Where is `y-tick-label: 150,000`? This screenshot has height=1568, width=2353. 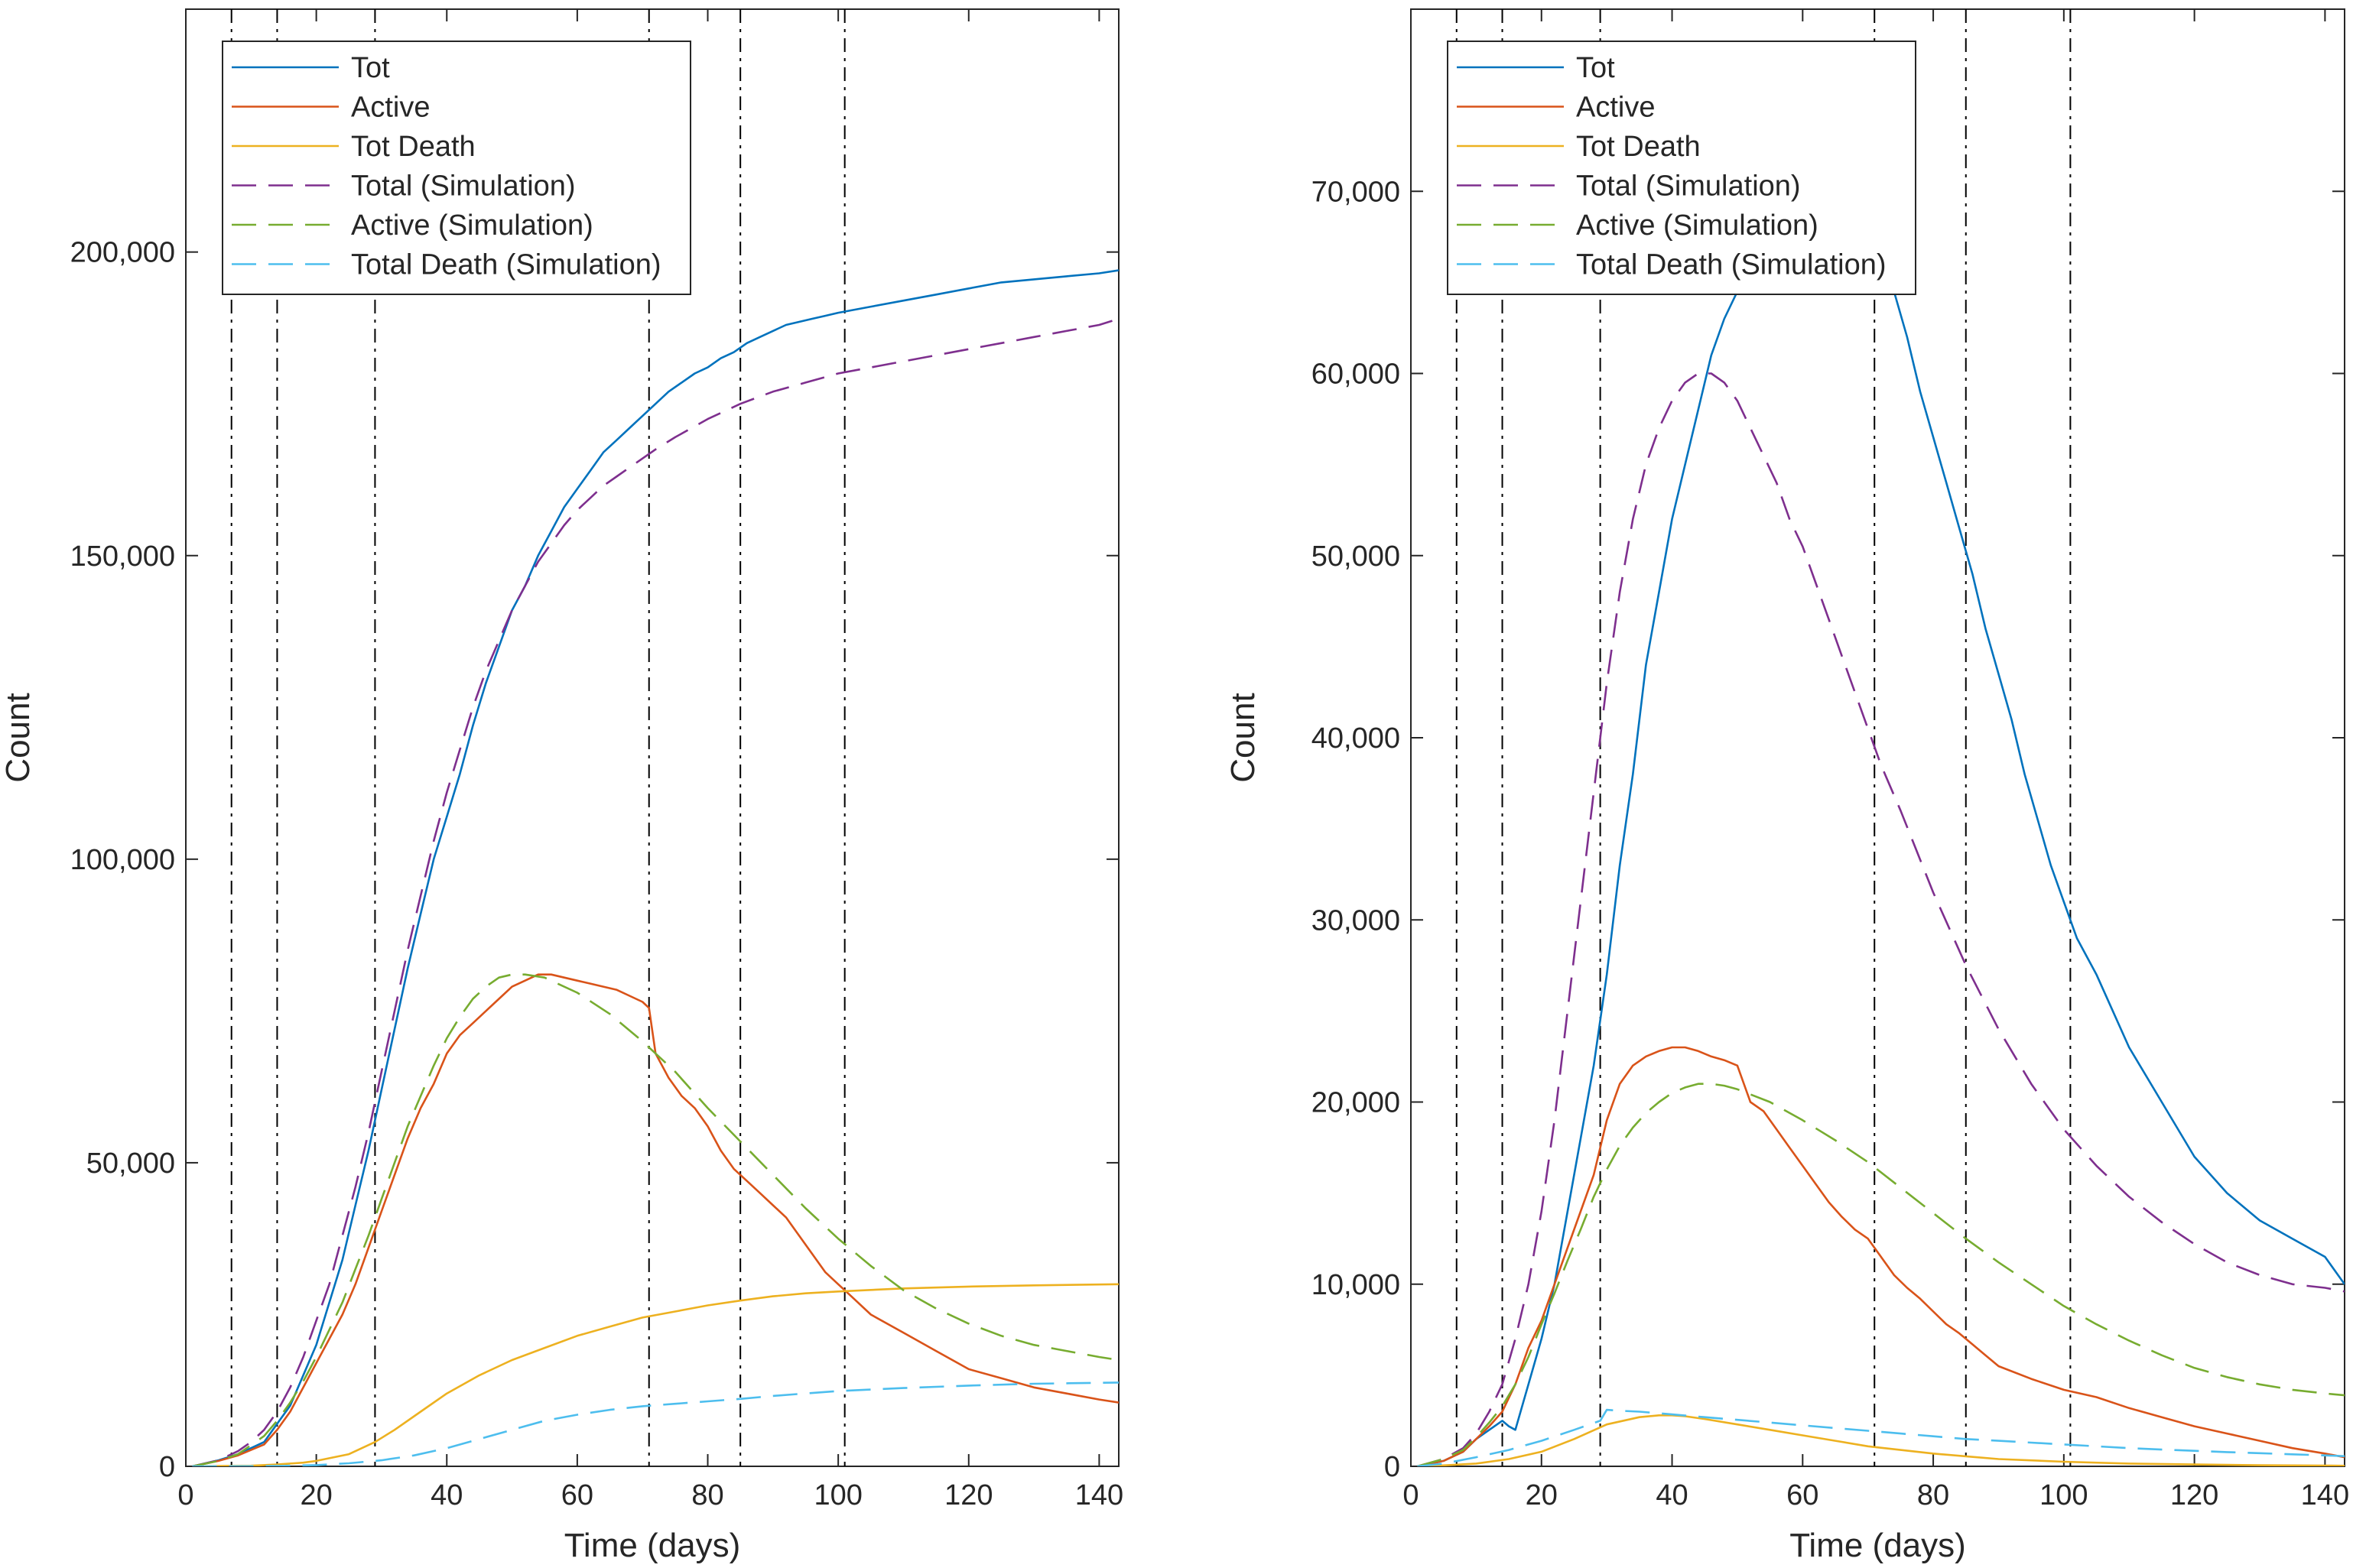 y-tick-label: 150,000 is located at coordinates (122, 557).